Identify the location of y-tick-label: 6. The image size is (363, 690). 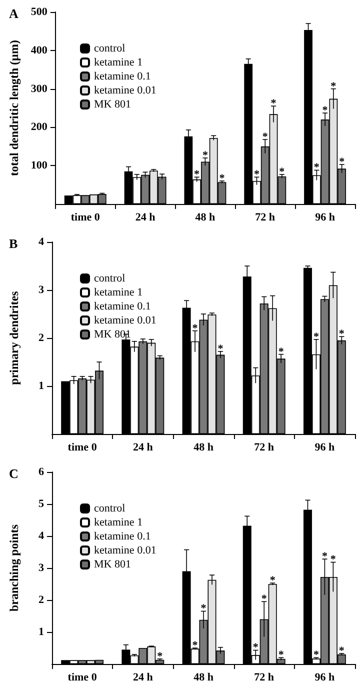
(41, 472).